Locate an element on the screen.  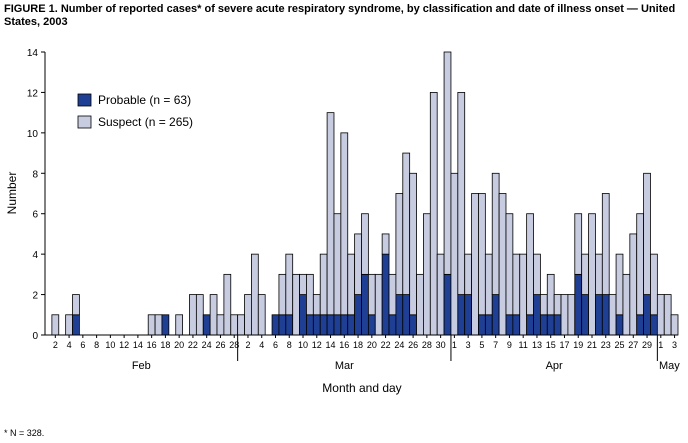
x-tick-label: 23 is located at coordinates (606, 345).